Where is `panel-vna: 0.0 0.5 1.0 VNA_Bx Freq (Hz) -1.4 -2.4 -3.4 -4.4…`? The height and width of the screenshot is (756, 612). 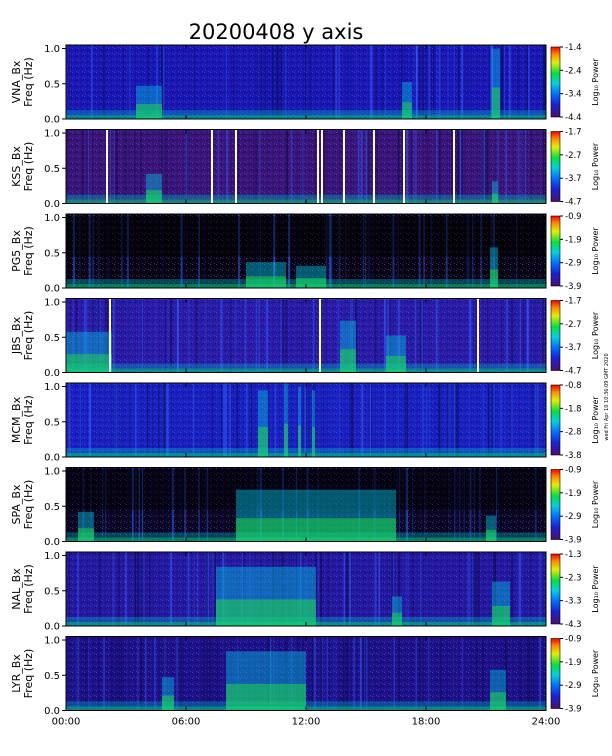 panel-vna: 0.0 0.5 1.0 VNA_Bx Freq (Hz) -1.4 -2.4 -3.4 -4.4… is located at coordinates (305, 84).